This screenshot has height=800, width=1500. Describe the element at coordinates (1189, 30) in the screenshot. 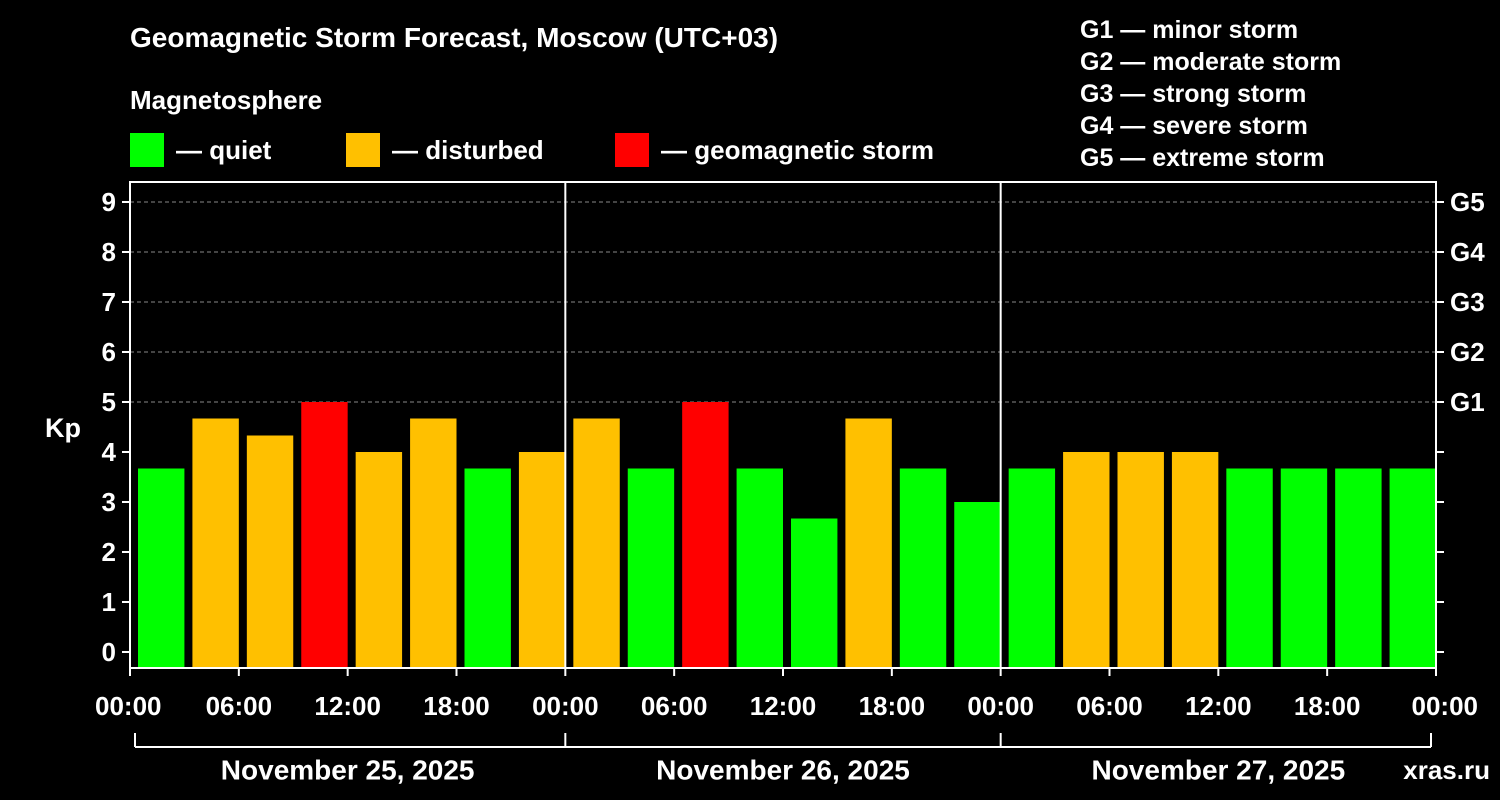

I see `g-legend-g1: G1 — minor storm` at that location.